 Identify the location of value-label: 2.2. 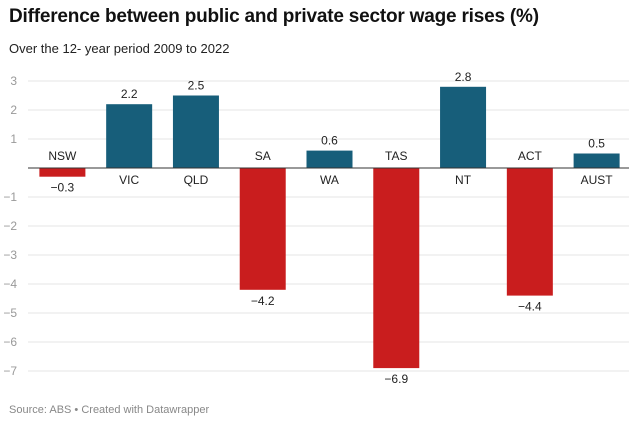
(129, 94).